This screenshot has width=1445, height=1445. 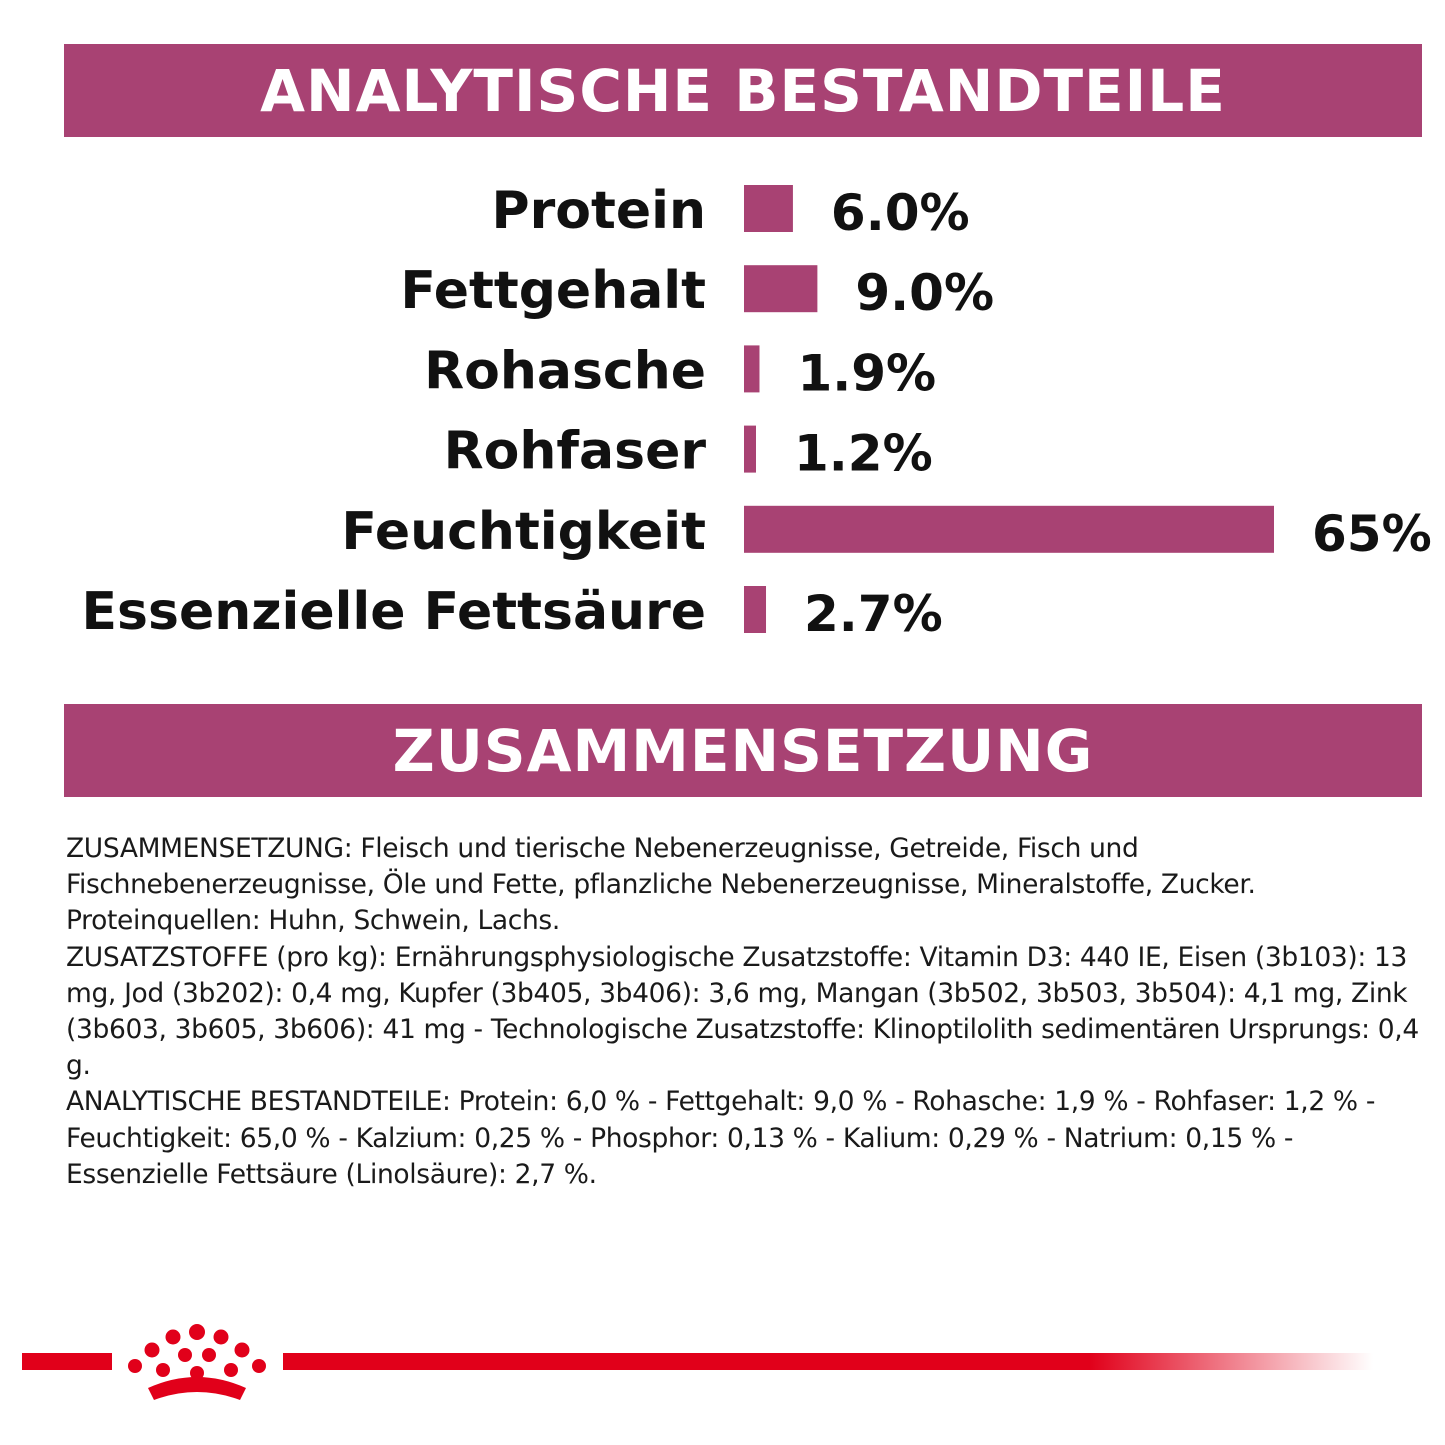 What do you see at coordinates (553, 291) in the screenshot?
I see `bar-label-1: Fettgehalt` at bounding box center [553, 291].